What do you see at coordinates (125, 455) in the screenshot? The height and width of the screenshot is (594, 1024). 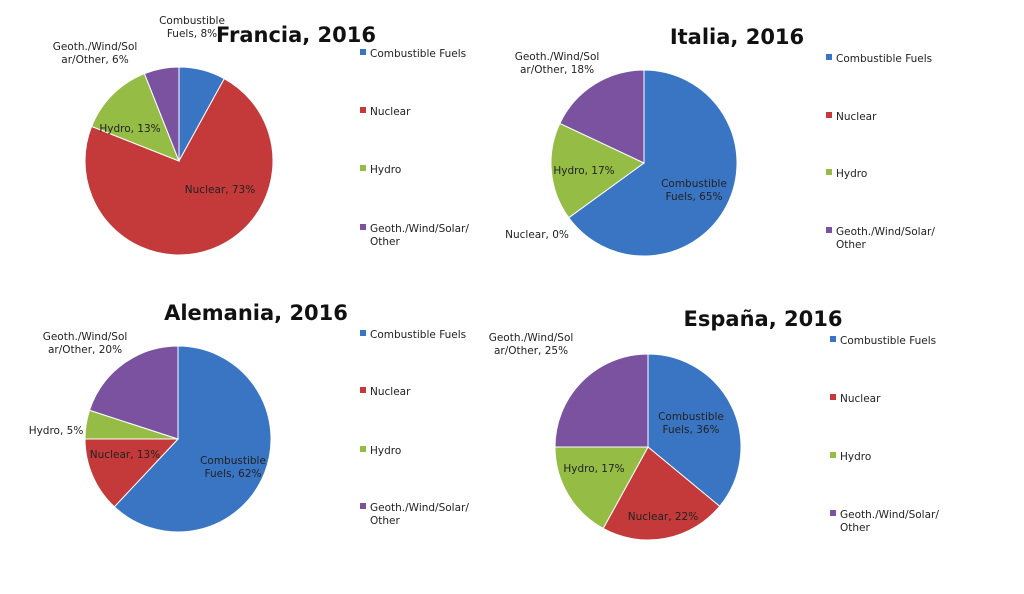 I see `data-label: Nuclear, 13%` at bounding box center [125, 455].